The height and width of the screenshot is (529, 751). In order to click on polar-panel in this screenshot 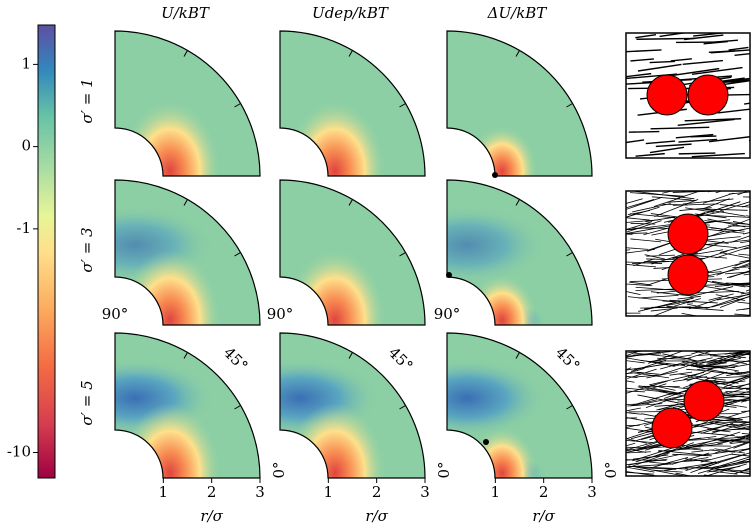, I will do `click(187, 405)`.